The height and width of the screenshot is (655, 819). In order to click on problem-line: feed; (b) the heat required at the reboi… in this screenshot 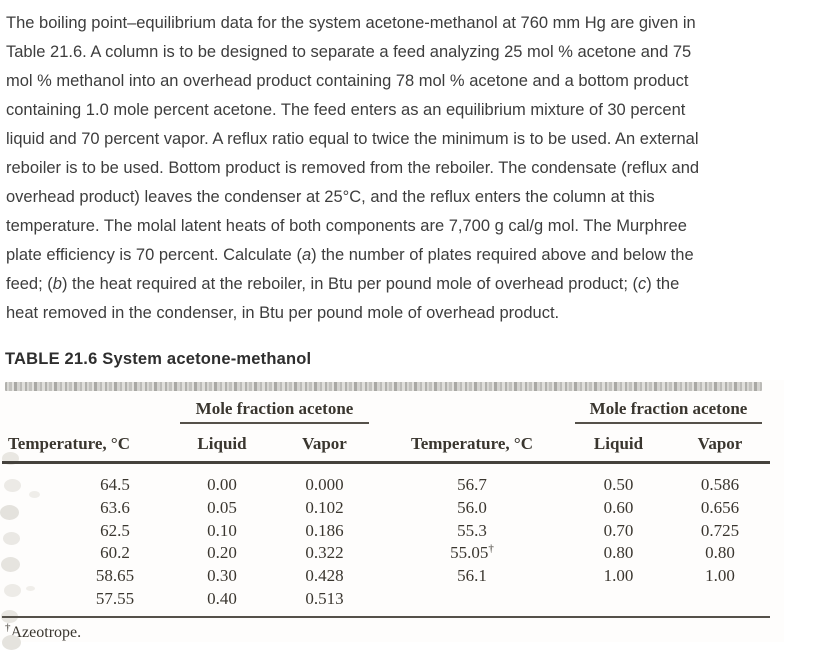, I will do `click(343, 284)`.